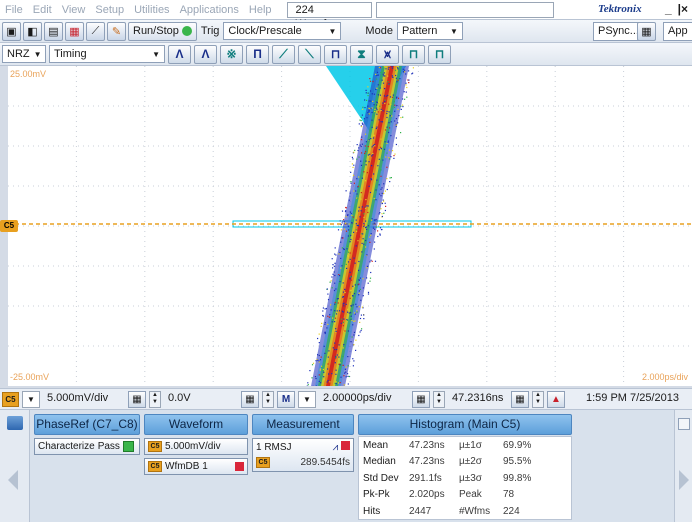  I want to click on close-icon: |×, so click(682, 9).